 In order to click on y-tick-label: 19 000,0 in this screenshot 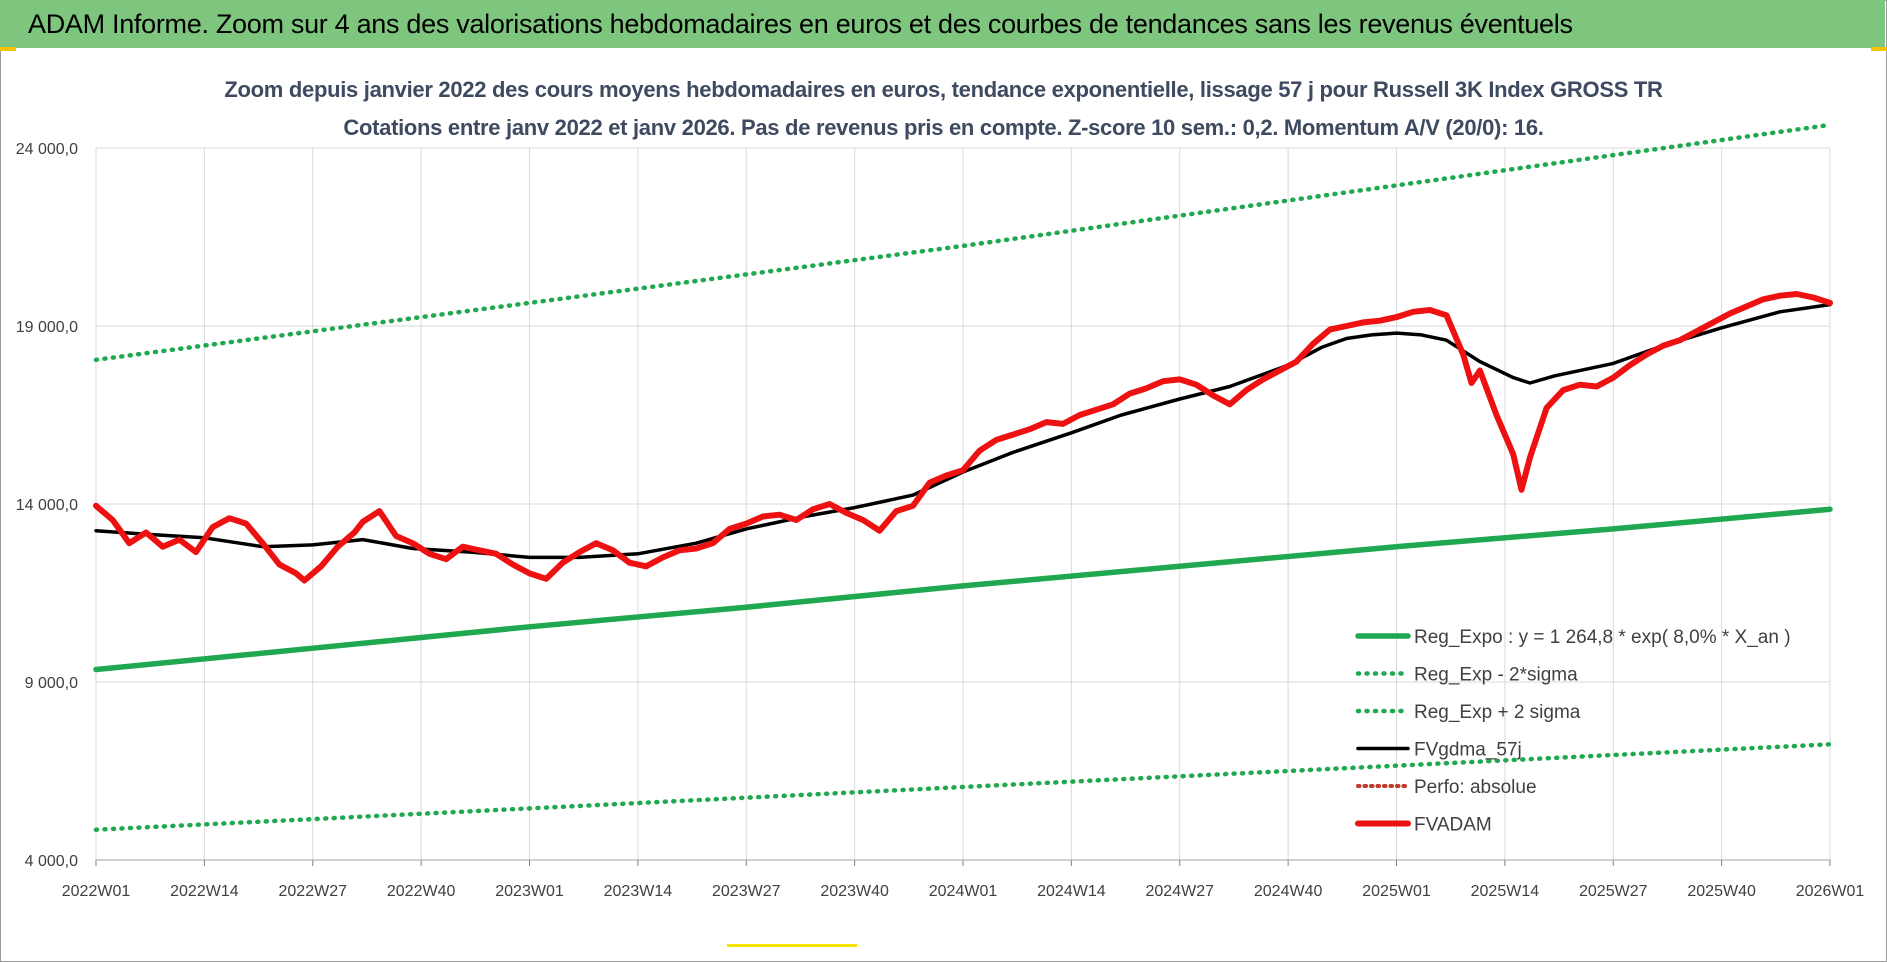, I will do `click(47, 327)`.